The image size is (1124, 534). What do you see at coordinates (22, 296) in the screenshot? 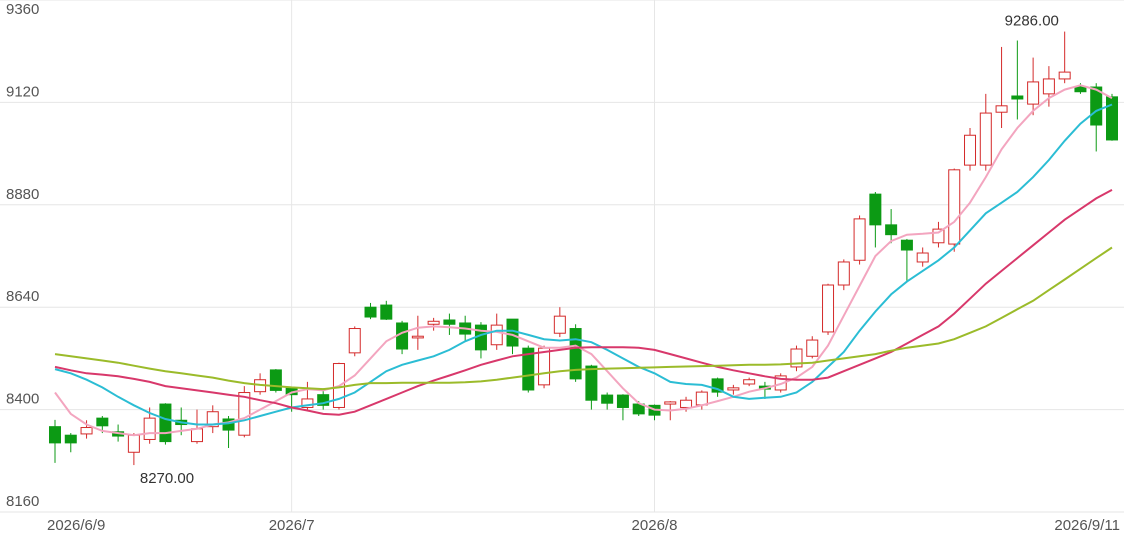
I see `y-tick-label: 8640` at bounding box center [22, 296].